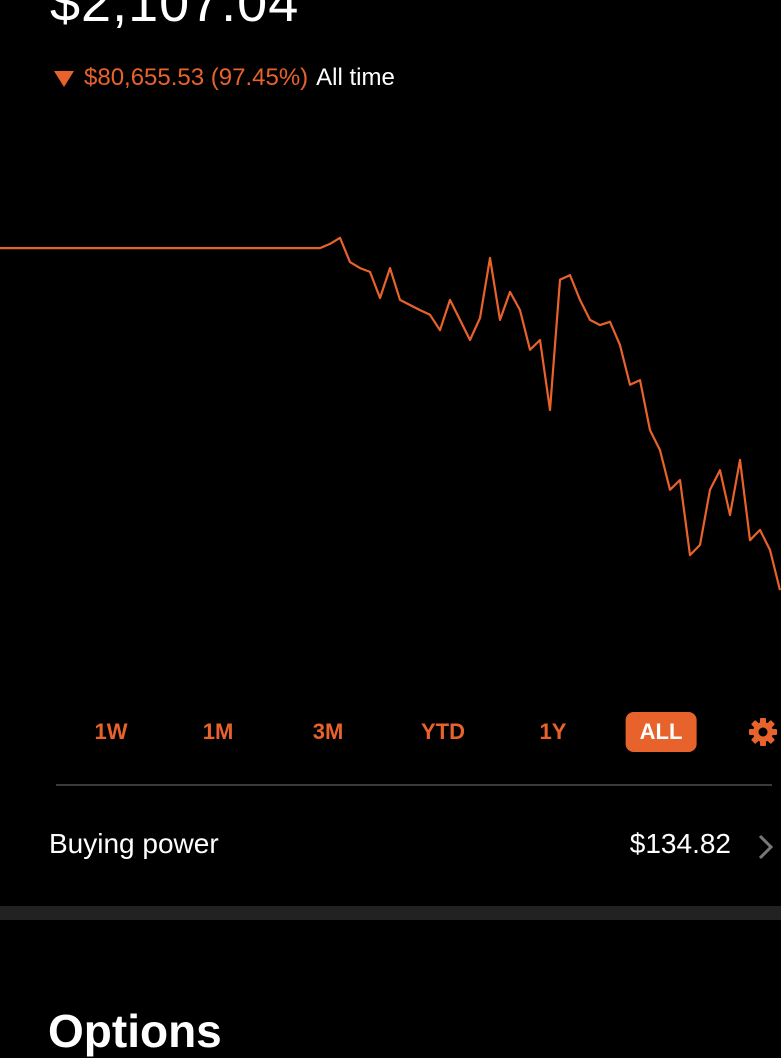 The height and width of the screenshot is (1058, 781). What do you see at coordinates (64, 79) in the screenshot?
I see `down-arrow` at bounding box center [64, 79].